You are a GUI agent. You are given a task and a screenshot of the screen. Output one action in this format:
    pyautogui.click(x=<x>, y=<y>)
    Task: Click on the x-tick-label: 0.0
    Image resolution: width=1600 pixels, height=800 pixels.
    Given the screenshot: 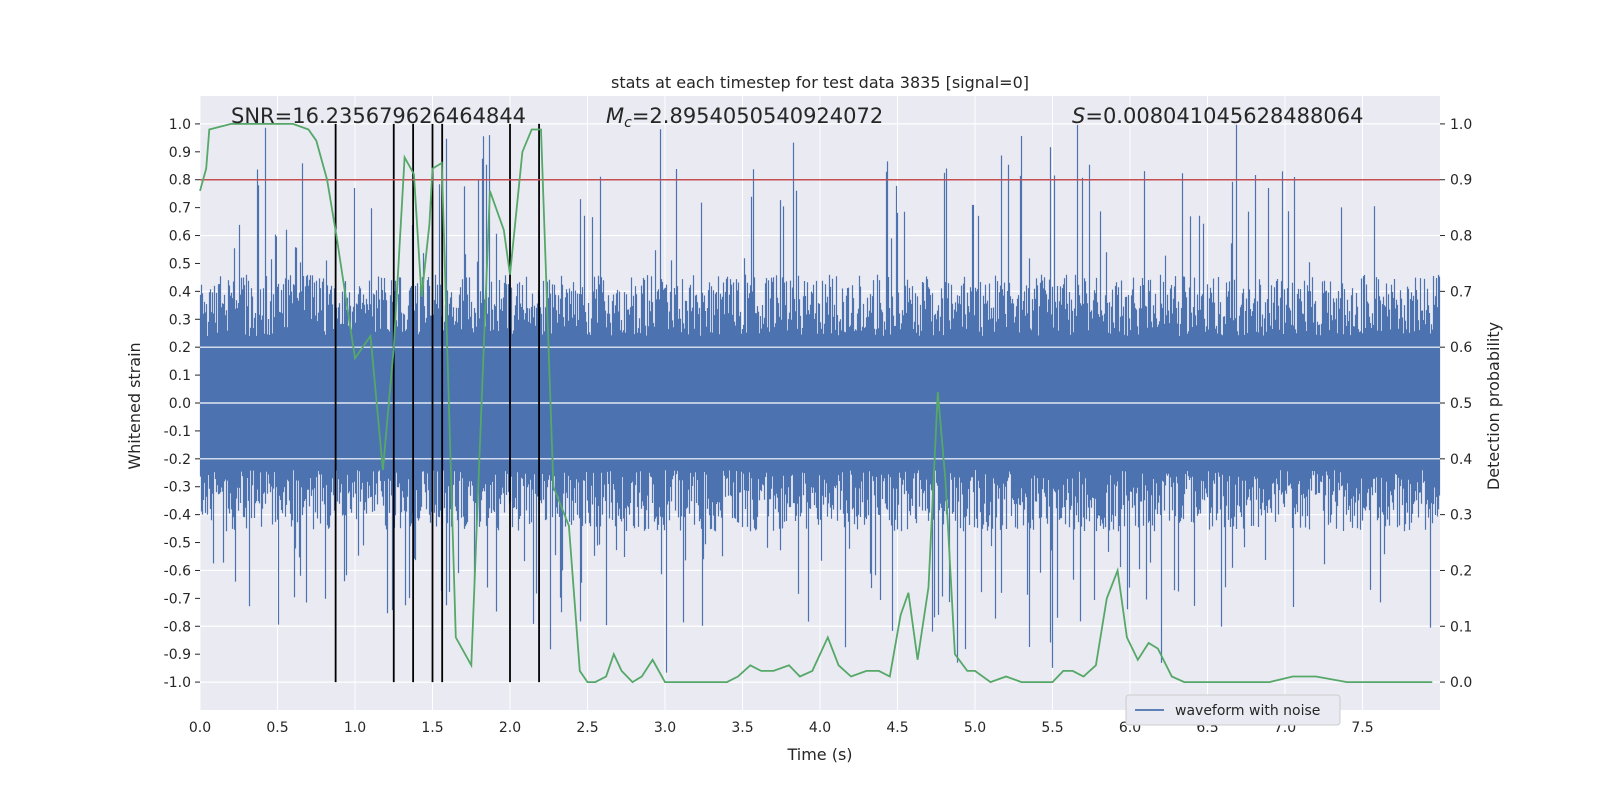 What is the action you would take?
    pyautogui.click(x=200, y=728)
    